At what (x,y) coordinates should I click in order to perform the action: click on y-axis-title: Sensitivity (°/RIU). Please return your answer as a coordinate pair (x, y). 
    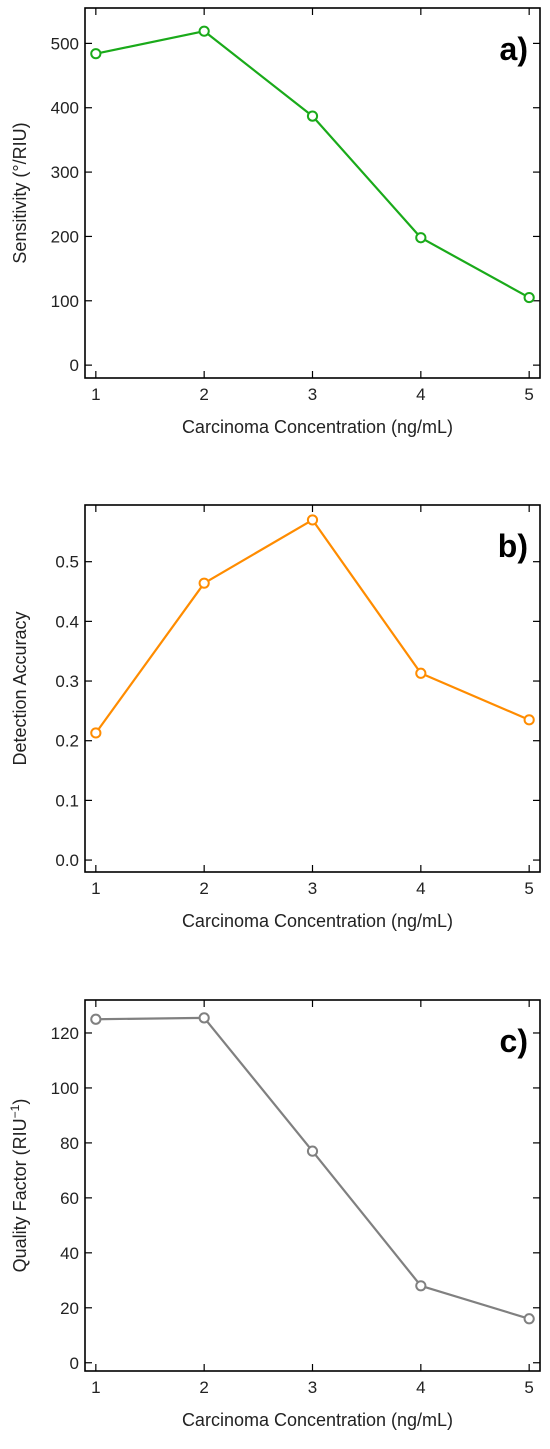
    Looking at the image, I should click on (20, 192).